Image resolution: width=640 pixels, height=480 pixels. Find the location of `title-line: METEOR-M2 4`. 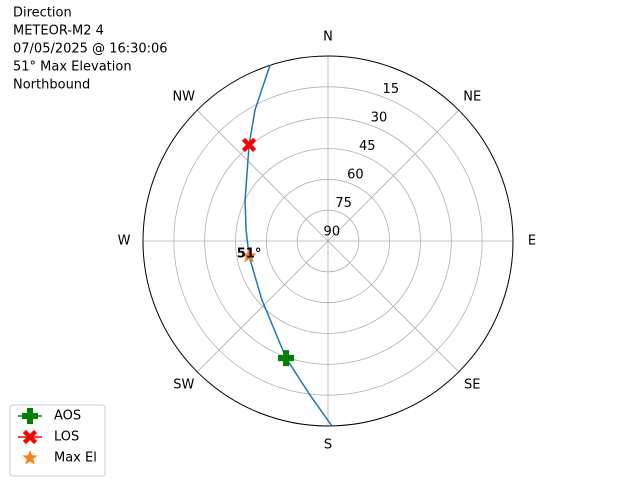

title-line: METEOR-M2 4 is located at coordinates (58, 31).